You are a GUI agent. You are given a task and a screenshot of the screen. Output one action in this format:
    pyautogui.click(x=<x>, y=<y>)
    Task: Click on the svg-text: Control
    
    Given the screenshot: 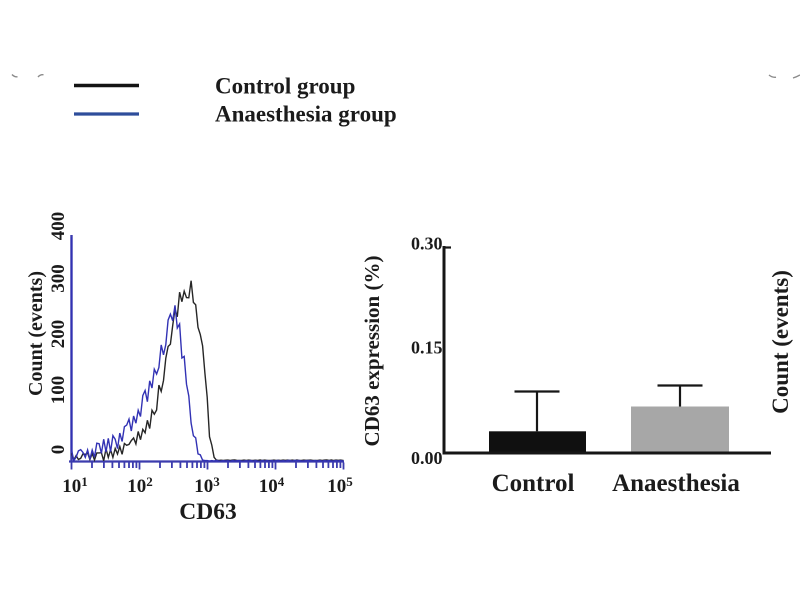 What is the action you would take?
    pyautogui.click(x=533, y=483)
    